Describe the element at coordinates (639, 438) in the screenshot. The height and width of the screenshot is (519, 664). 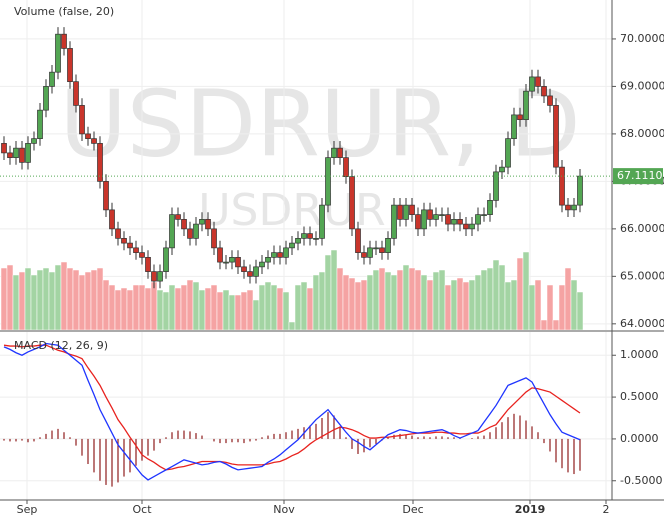
I see `y-tick-label: 0.0000` at that location.